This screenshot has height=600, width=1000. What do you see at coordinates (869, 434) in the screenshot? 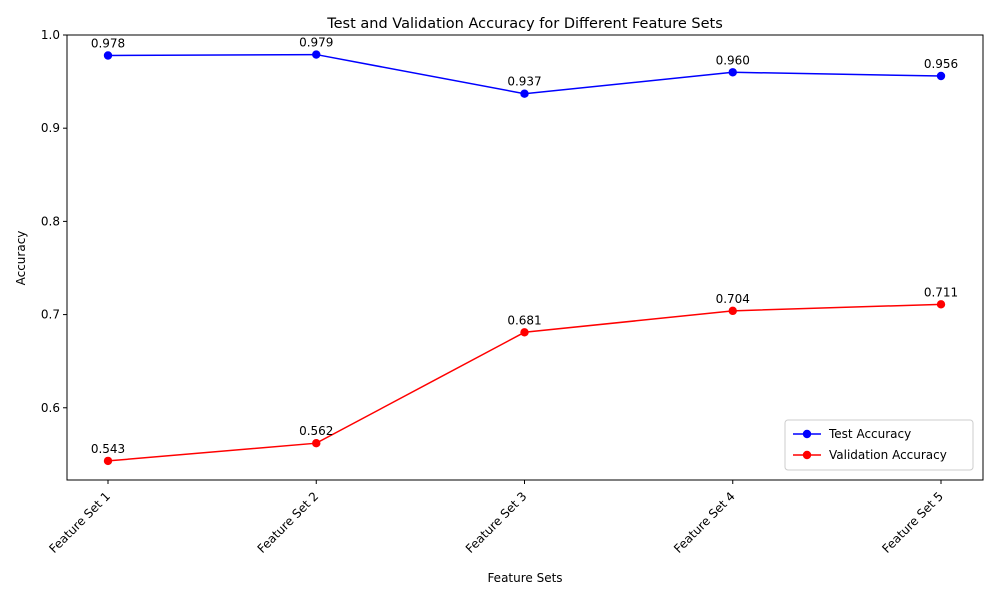
I see `legend-label-1: Test Accuracy` at bounding box center [869, 434].